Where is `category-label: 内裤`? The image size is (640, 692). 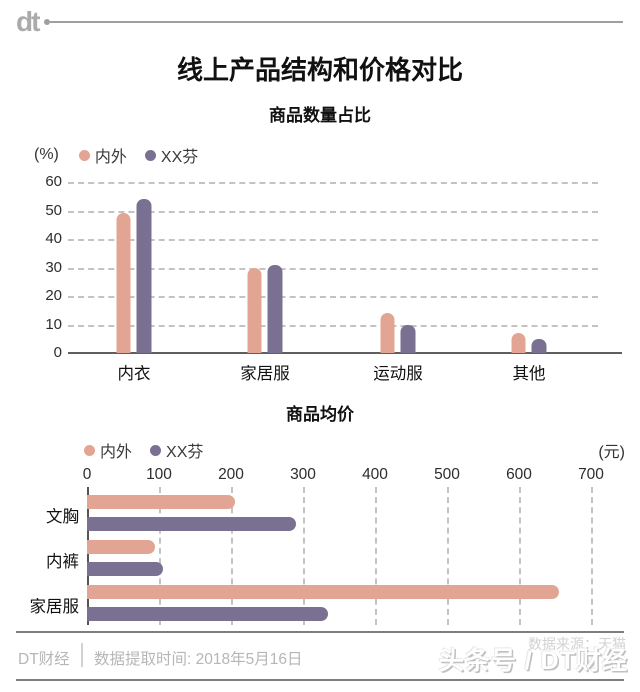
category-label: 内裤 is located at coordinates (62, 562).